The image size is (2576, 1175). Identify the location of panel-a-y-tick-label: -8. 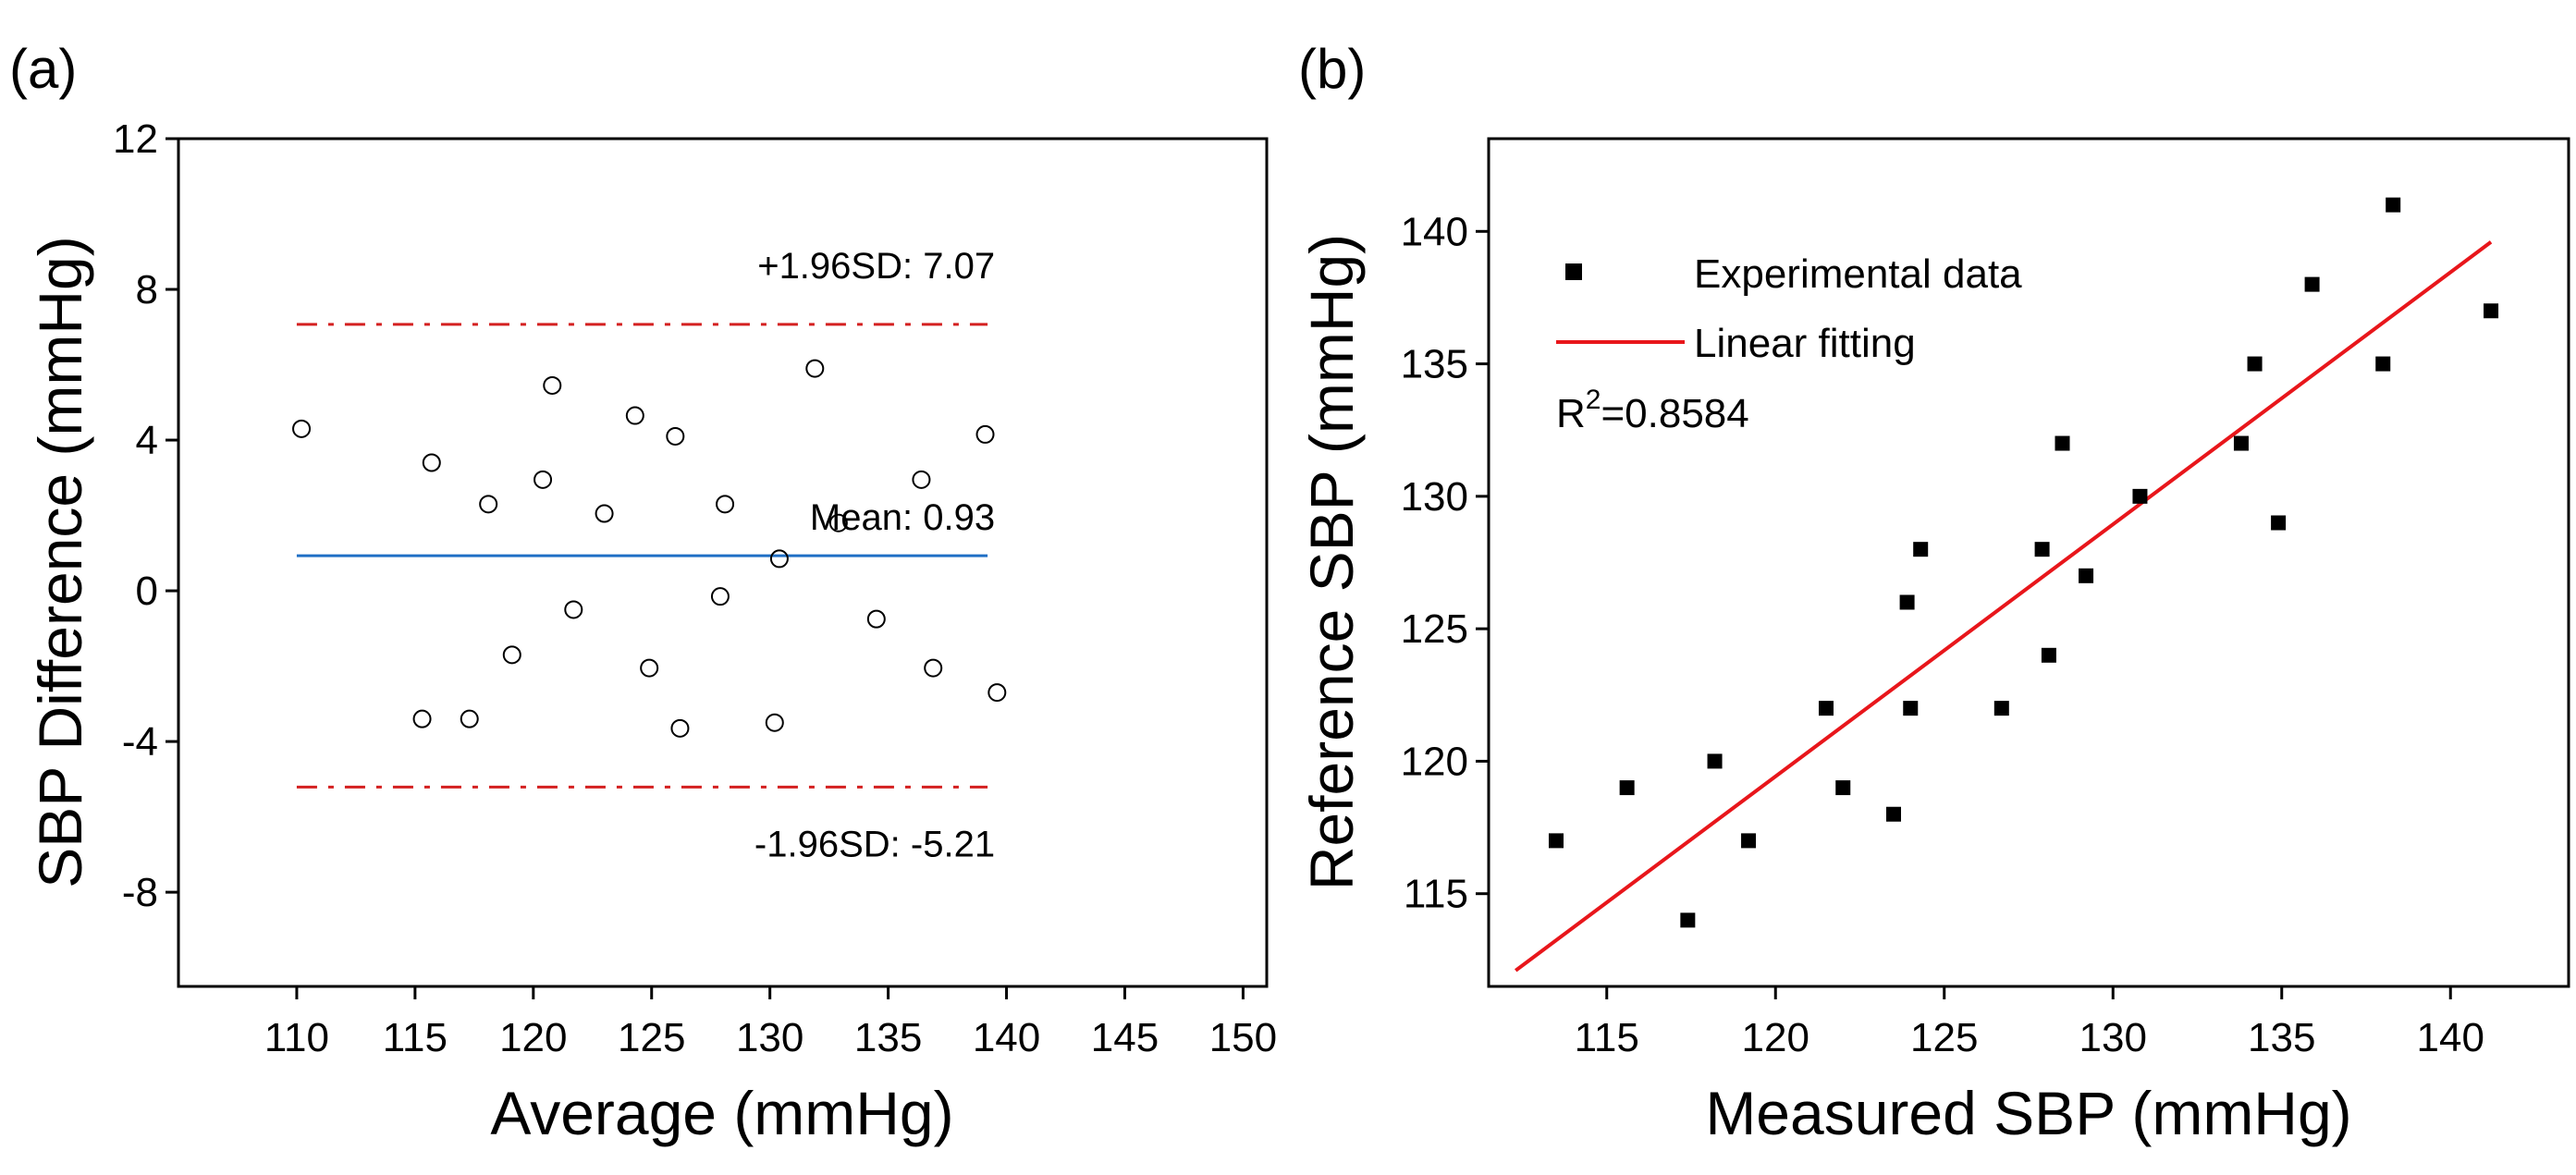
(140, 892).